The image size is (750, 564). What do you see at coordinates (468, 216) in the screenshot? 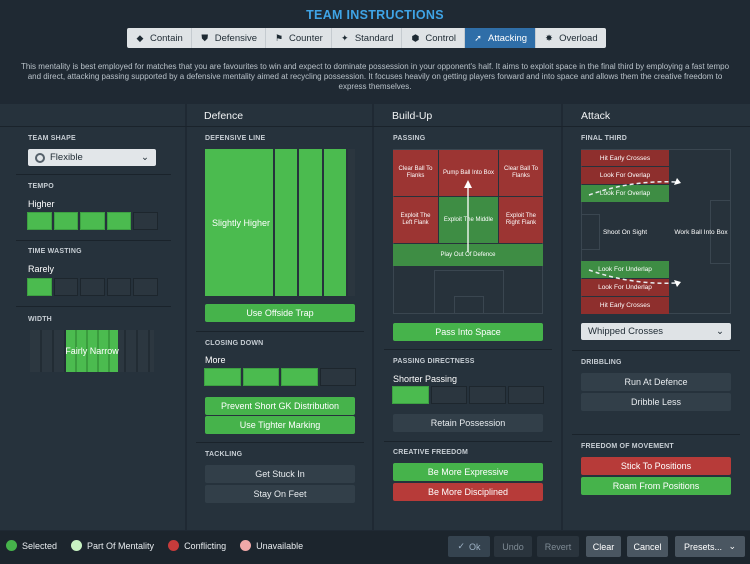
I see `passing-arrow-icon` at bounding box center [468, 216].